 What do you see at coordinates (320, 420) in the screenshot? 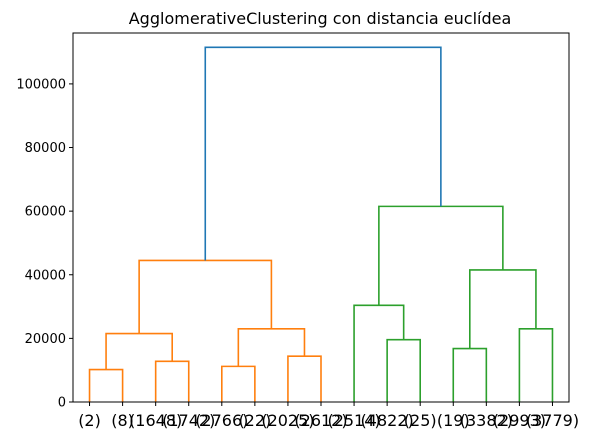
I see `leaf-label: (2612)` at bounding box center [320, 420].